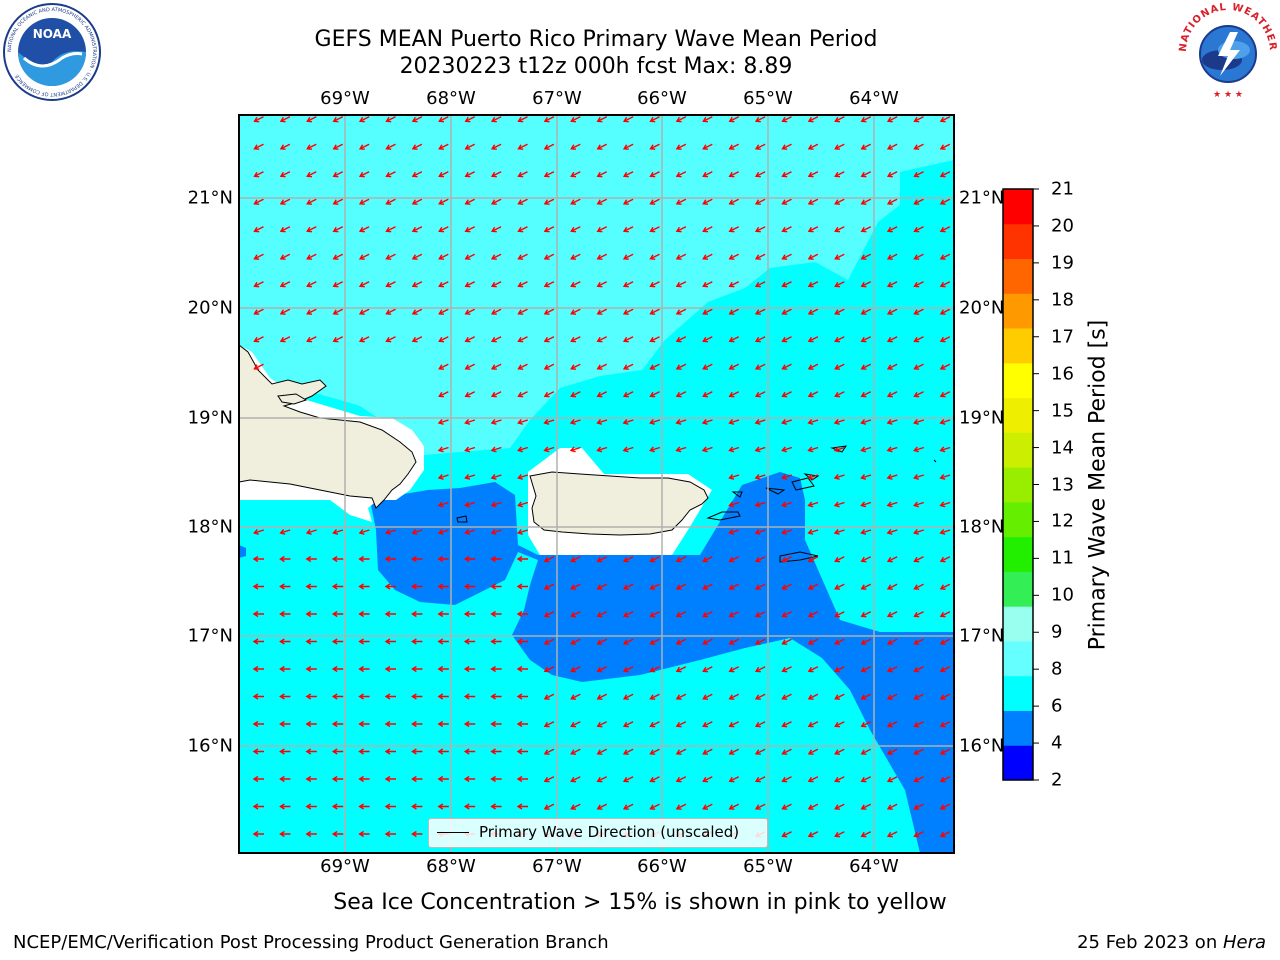 This screenshot has height=960, width=1280. What do you see at coordinates (327, 426) in the screenshot?
I see `hispaniola-land` at bounding box center [327, 426].